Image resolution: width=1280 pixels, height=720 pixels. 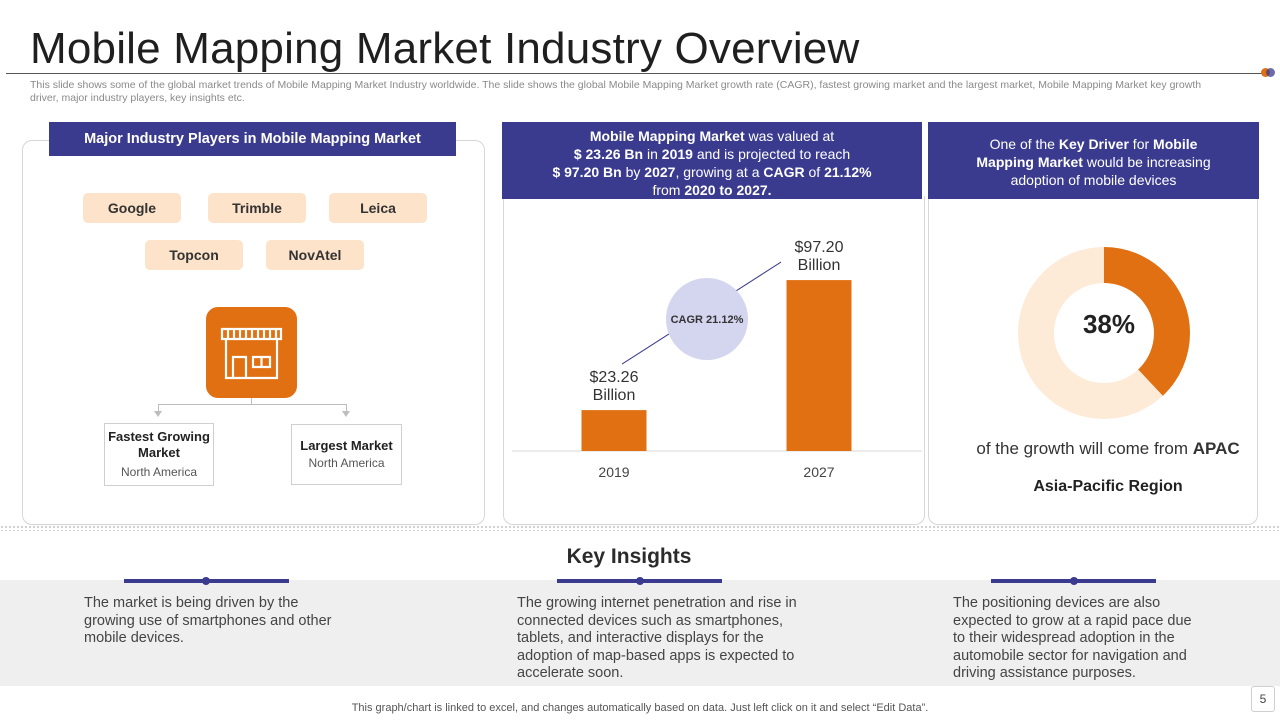 I want to click on donut-percent-label: 38%, so click(x=1109, y=324).